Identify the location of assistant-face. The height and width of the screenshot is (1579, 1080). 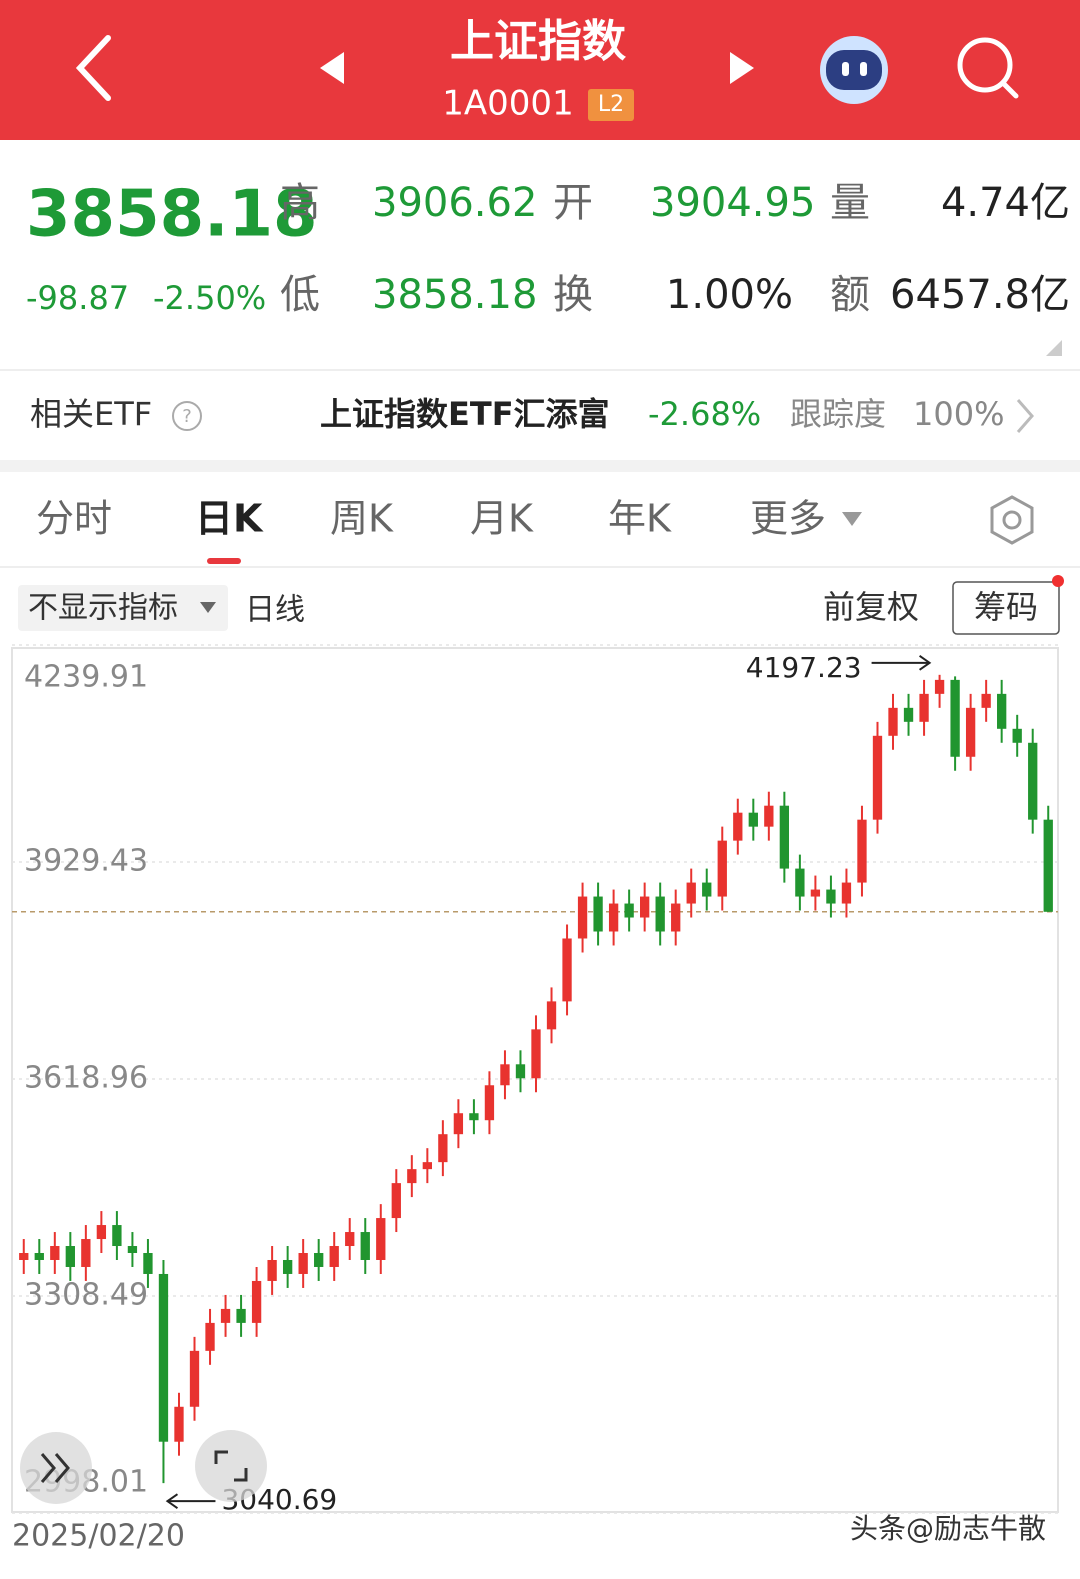
(854, 70).